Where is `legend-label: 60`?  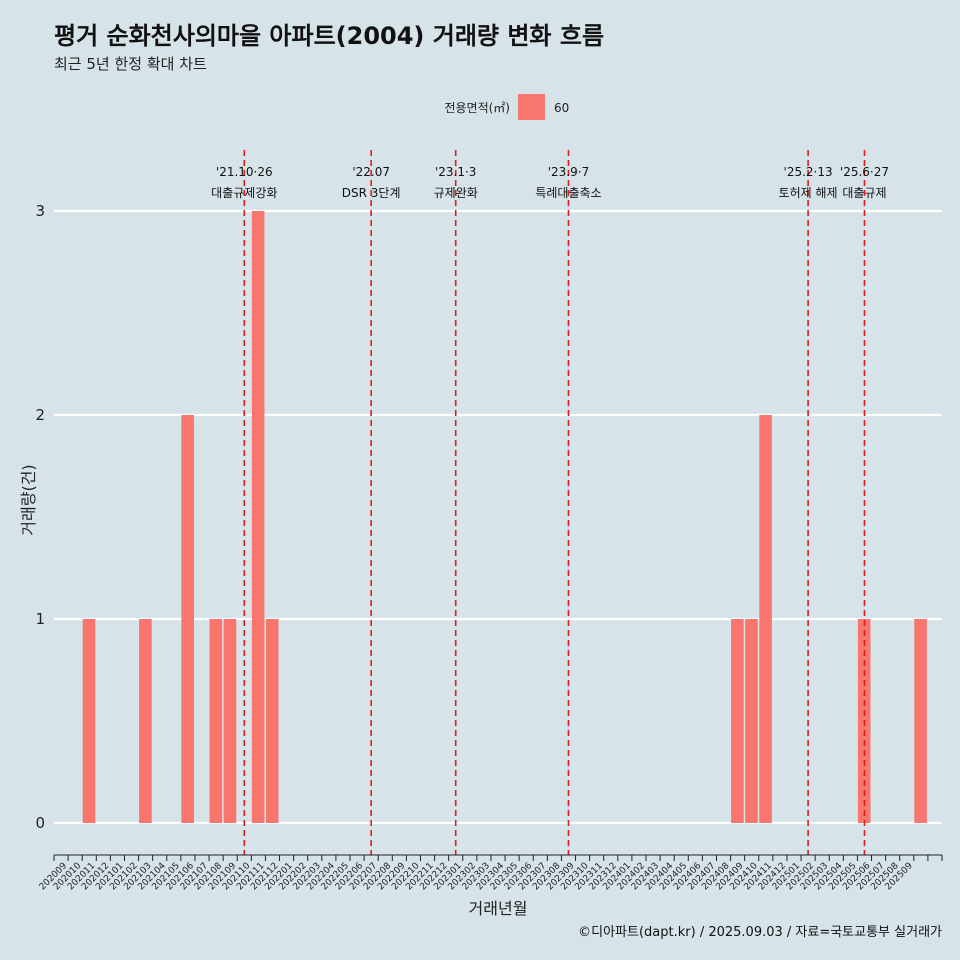
legend-label: 60 is located at coordinates (561, 108).